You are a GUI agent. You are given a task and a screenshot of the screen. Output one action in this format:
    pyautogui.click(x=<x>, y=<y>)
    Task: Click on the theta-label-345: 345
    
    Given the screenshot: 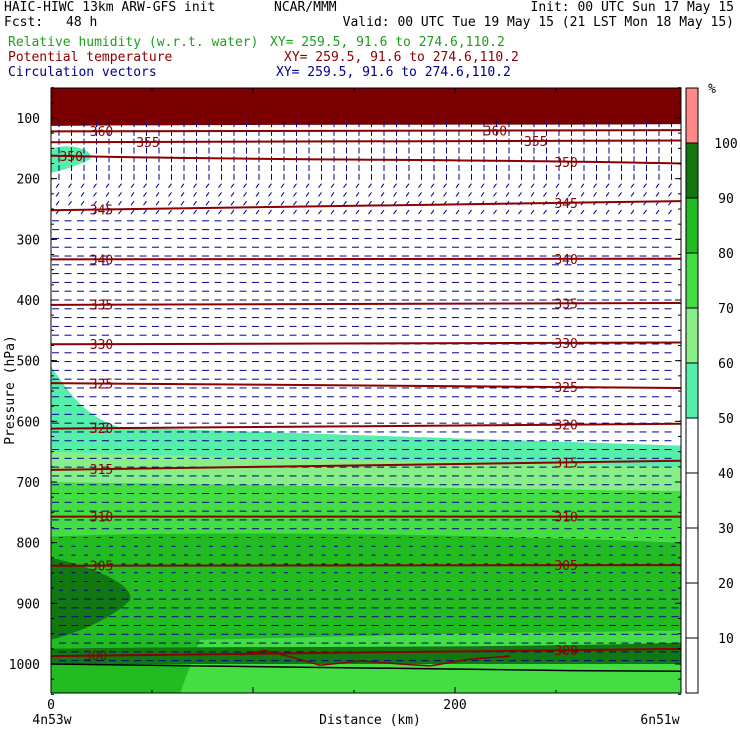 What is the action you would take?
    pyautogui.click(x=101, y=210)
    